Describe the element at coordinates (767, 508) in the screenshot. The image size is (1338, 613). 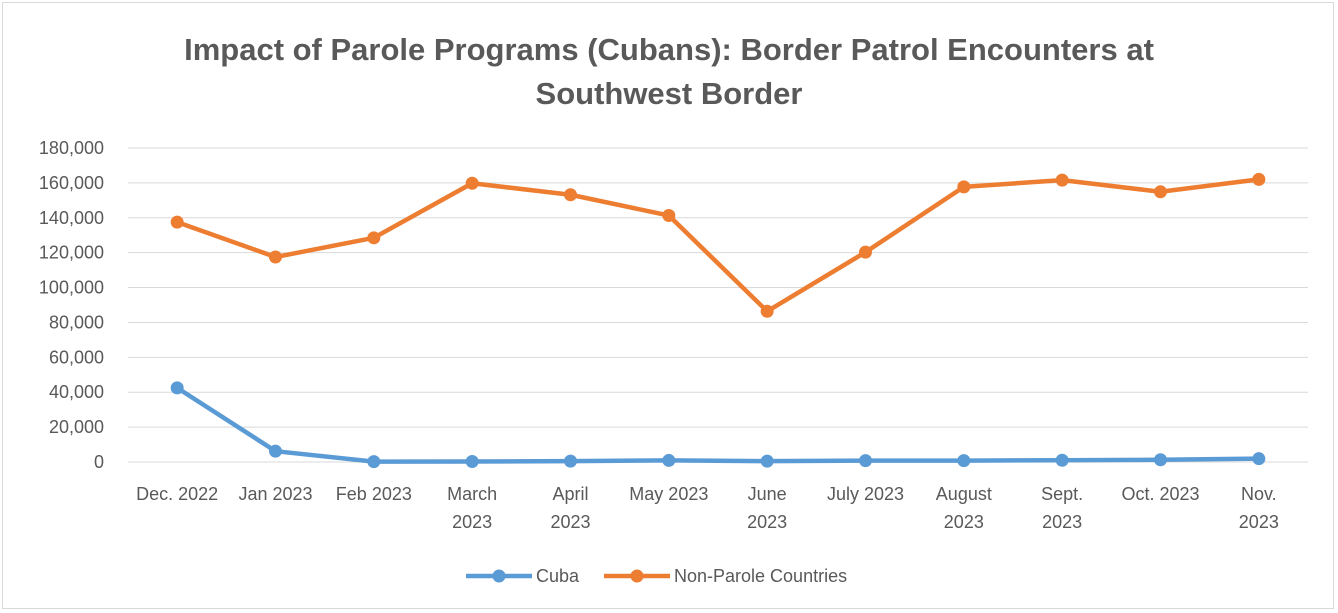
I see `x-tick-label: June 2023` at that location.